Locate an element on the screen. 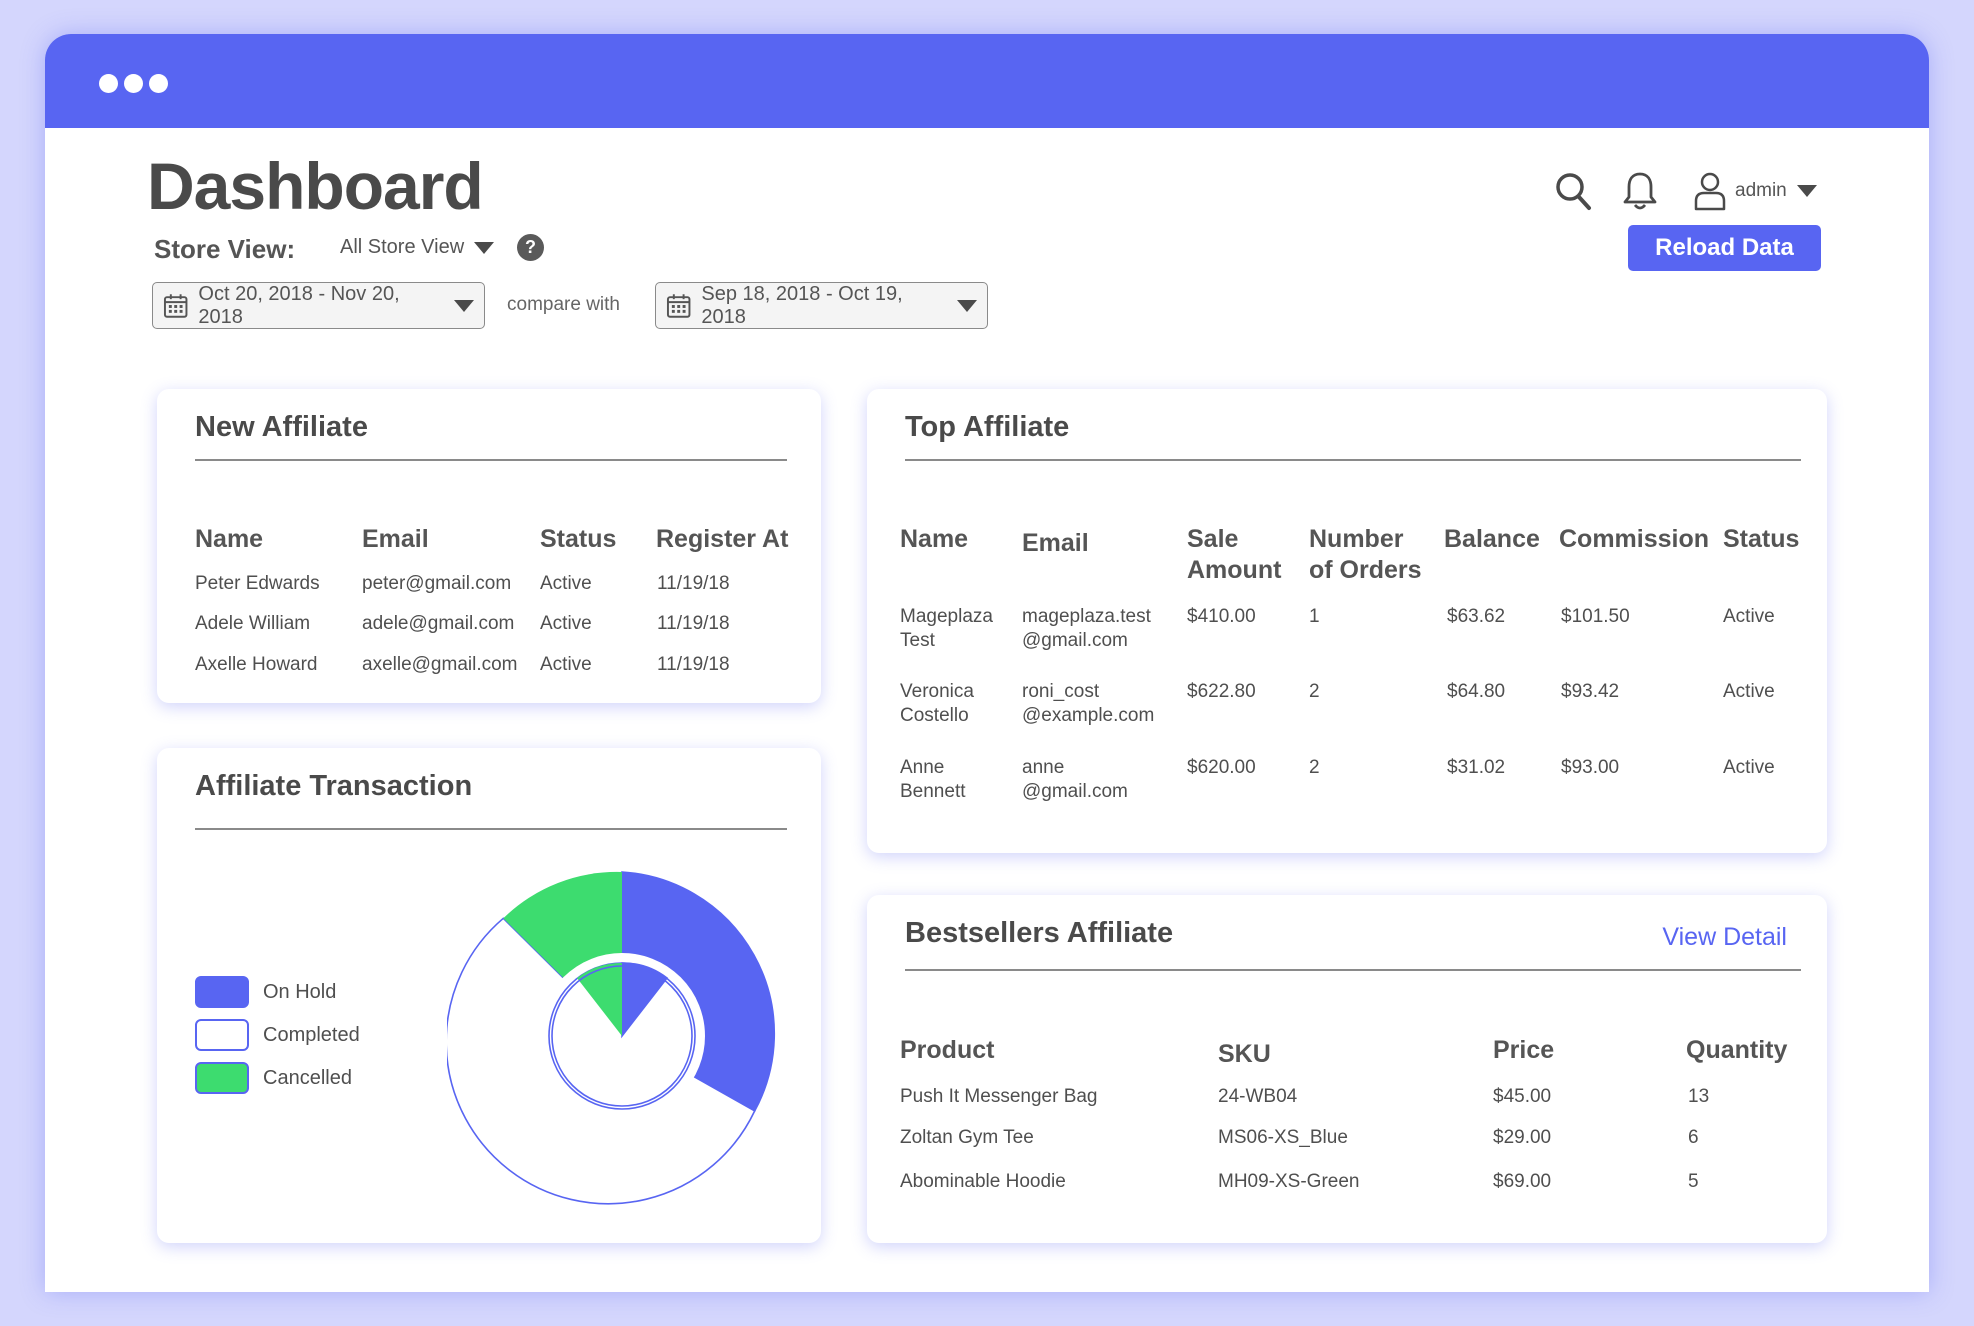 This screenshot has height=1326, width=1974. store-view-value: All Store View is located at coordinates (402, 247).